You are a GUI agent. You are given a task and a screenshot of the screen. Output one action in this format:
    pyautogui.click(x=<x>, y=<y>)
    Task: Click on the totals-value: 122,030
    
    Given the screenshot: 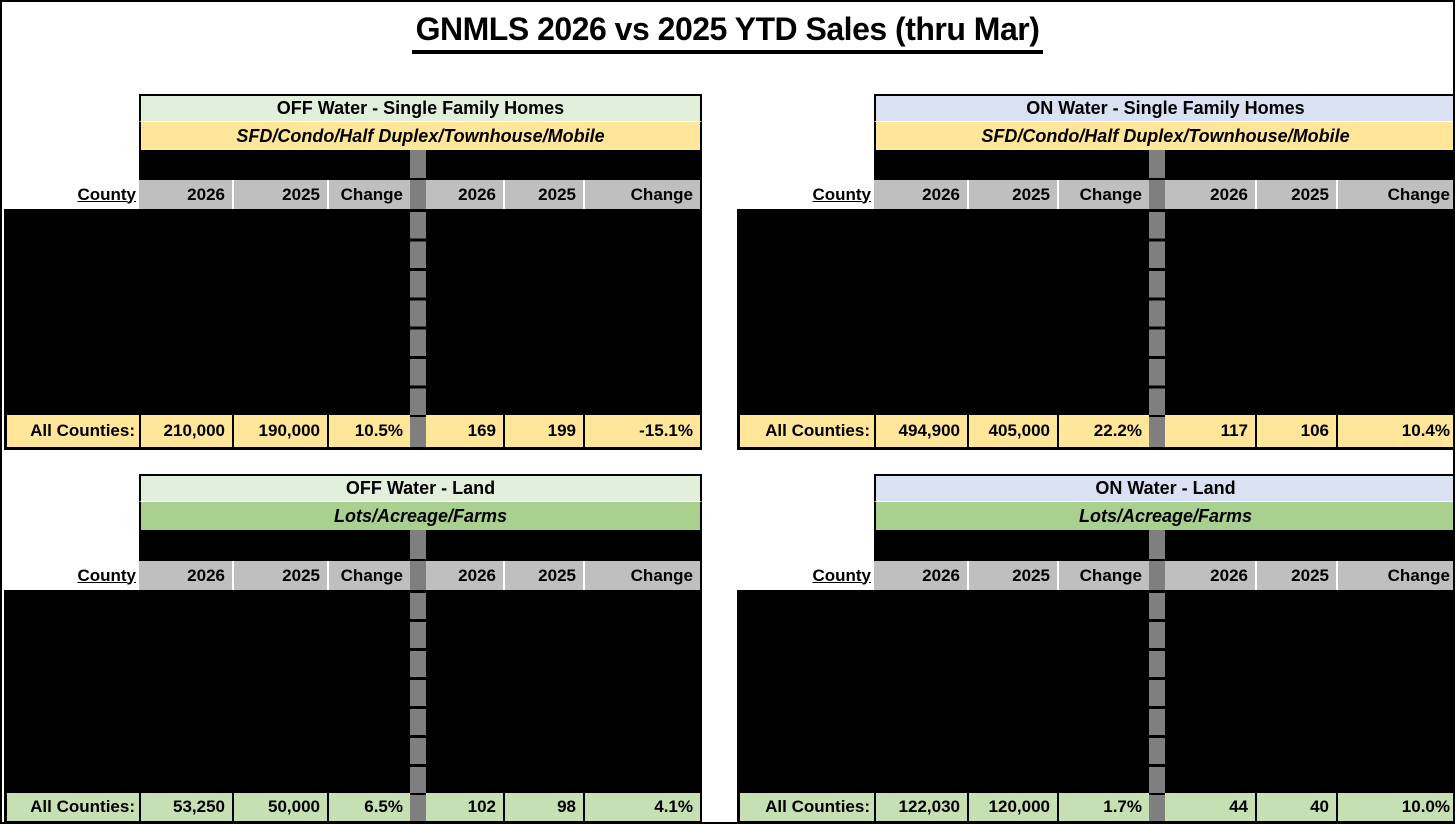 What is the action you would take?
    pyautogui.click(x=920, y=807)
    